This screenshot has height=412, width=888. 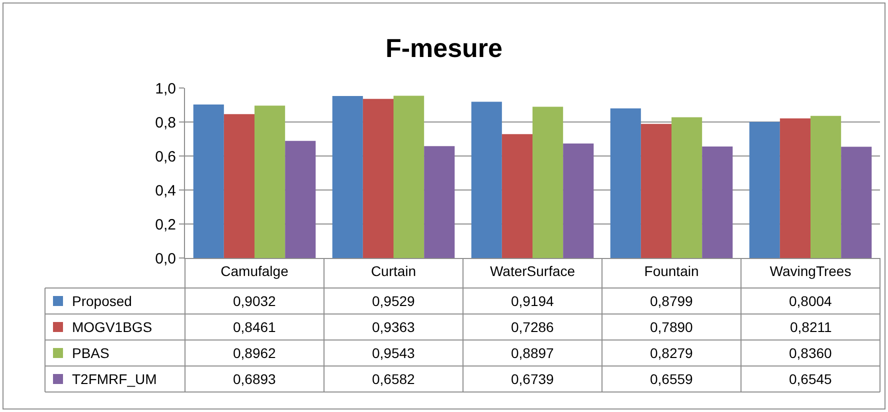 I want to click on x-tick-label: Fountain, so click(x=671, y=270).